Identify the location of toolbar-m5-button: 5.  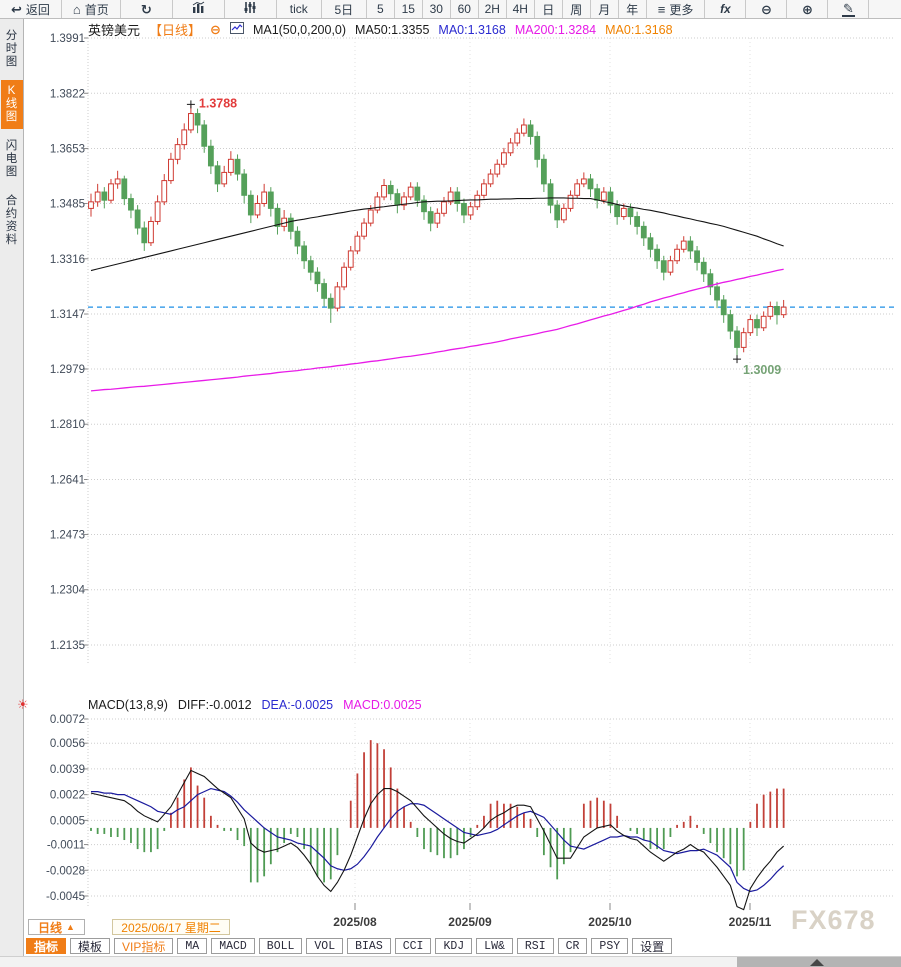
(381, 9).